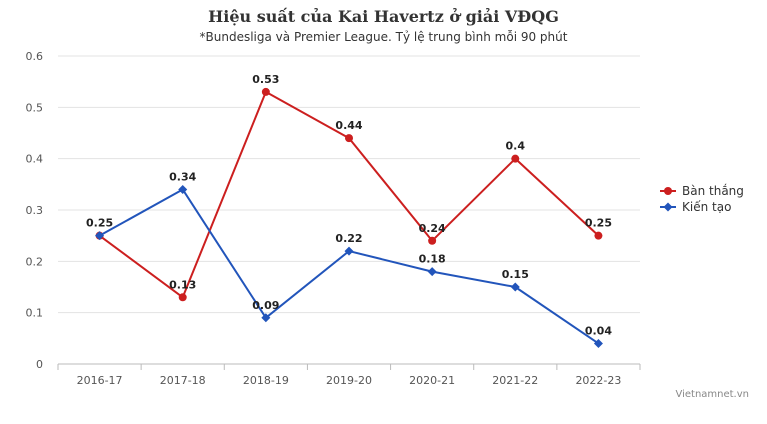 This screenshot has height=424, width=767. I want to click on x-tick-label: 2022-23, so click(598, 380).